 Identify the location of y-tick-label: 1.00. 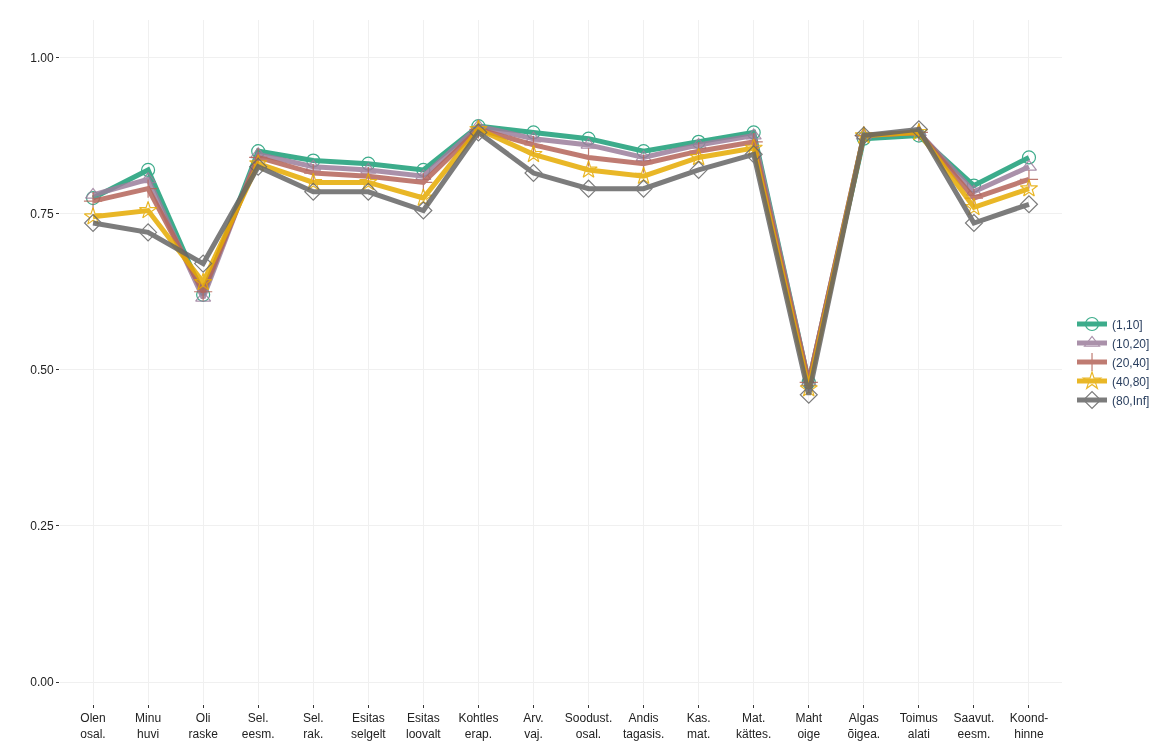
(42, 57).